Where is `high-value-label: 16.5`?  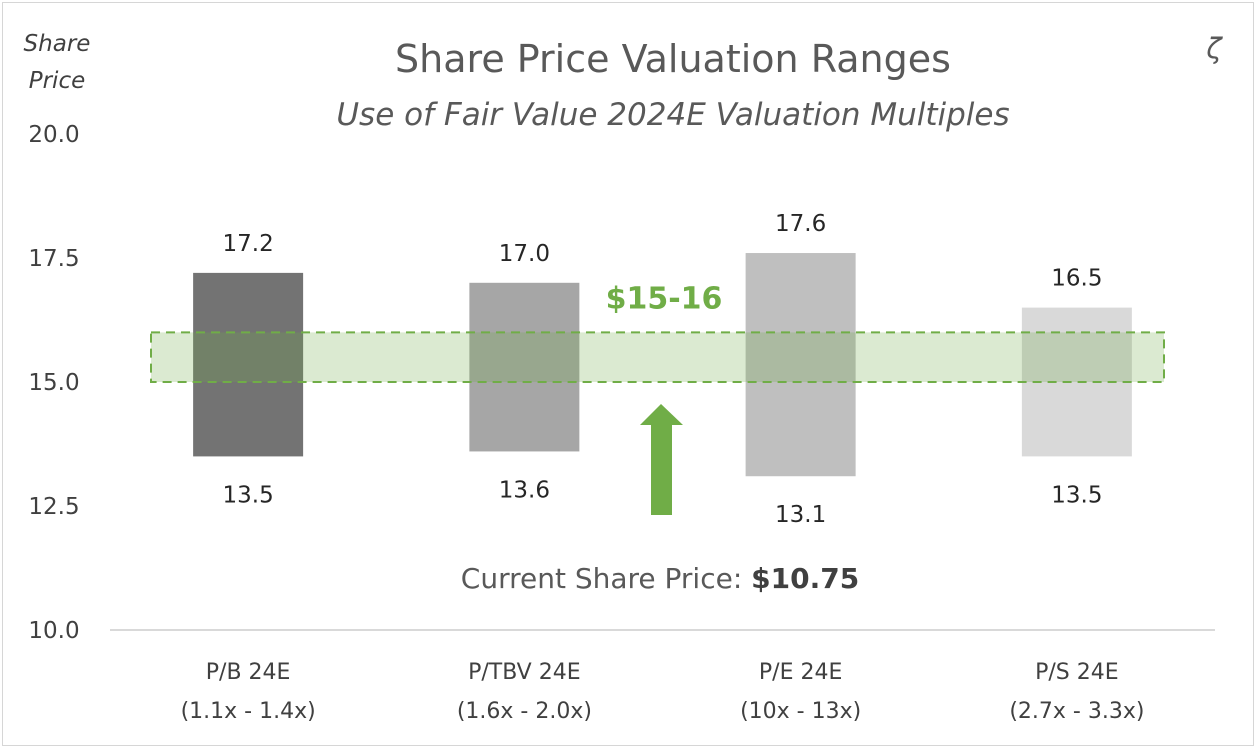 high-value-label: 16.5 is located at coordinates (1076, 279).